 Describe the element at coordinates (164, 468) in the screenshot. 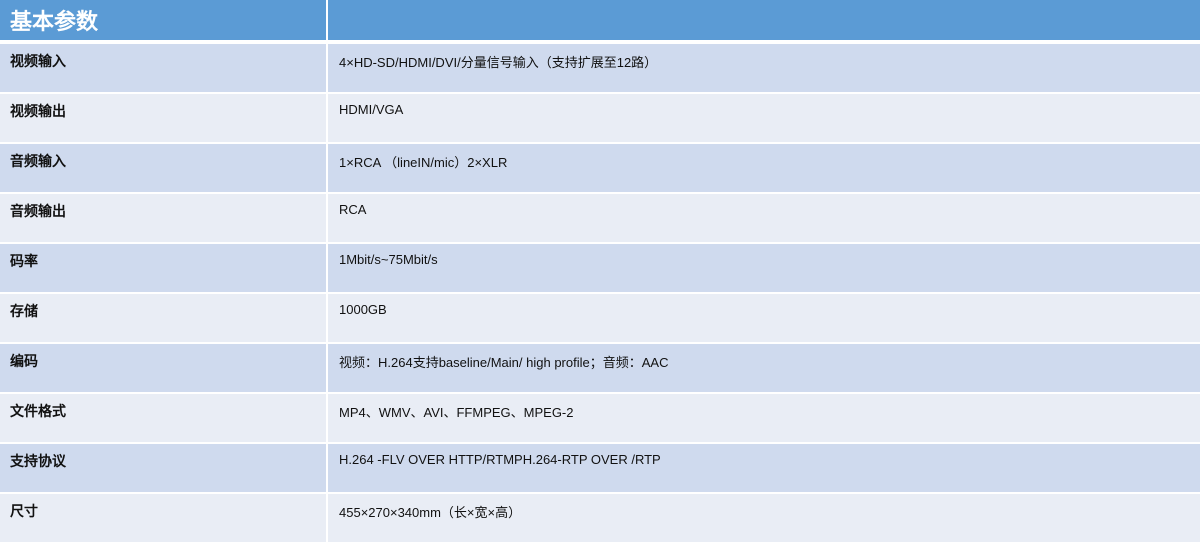

I see `spec-label: 支持协议` at that location.